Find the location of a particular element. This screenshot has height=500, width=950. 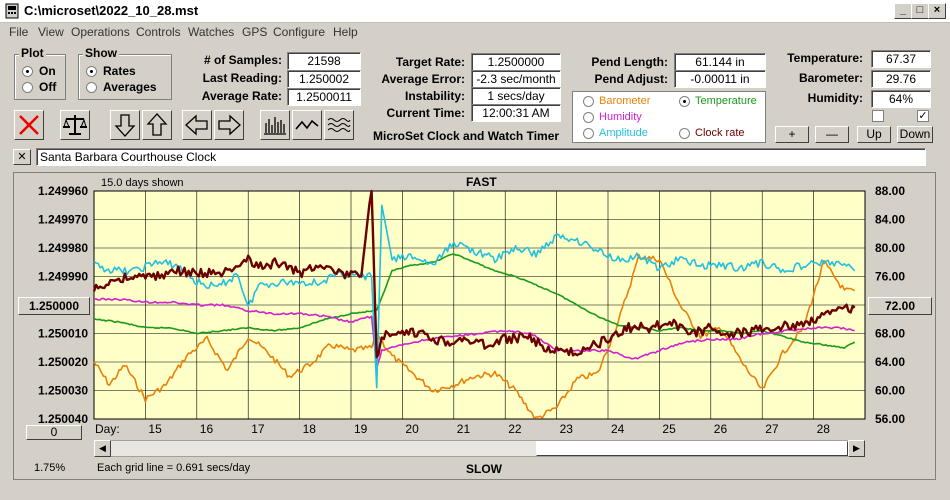

plot-on-label: On is located at coordinates (47, 71).